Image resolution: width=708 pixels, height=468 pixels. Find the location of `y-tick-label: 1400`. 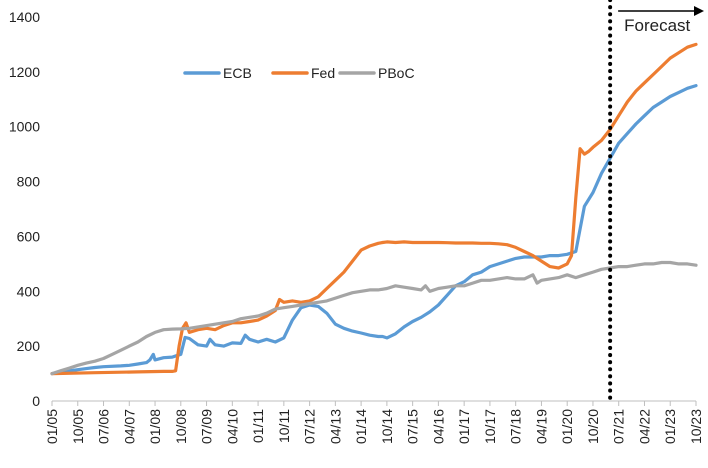

y-tick-label: 1400 is located at coordinates (24, 17).